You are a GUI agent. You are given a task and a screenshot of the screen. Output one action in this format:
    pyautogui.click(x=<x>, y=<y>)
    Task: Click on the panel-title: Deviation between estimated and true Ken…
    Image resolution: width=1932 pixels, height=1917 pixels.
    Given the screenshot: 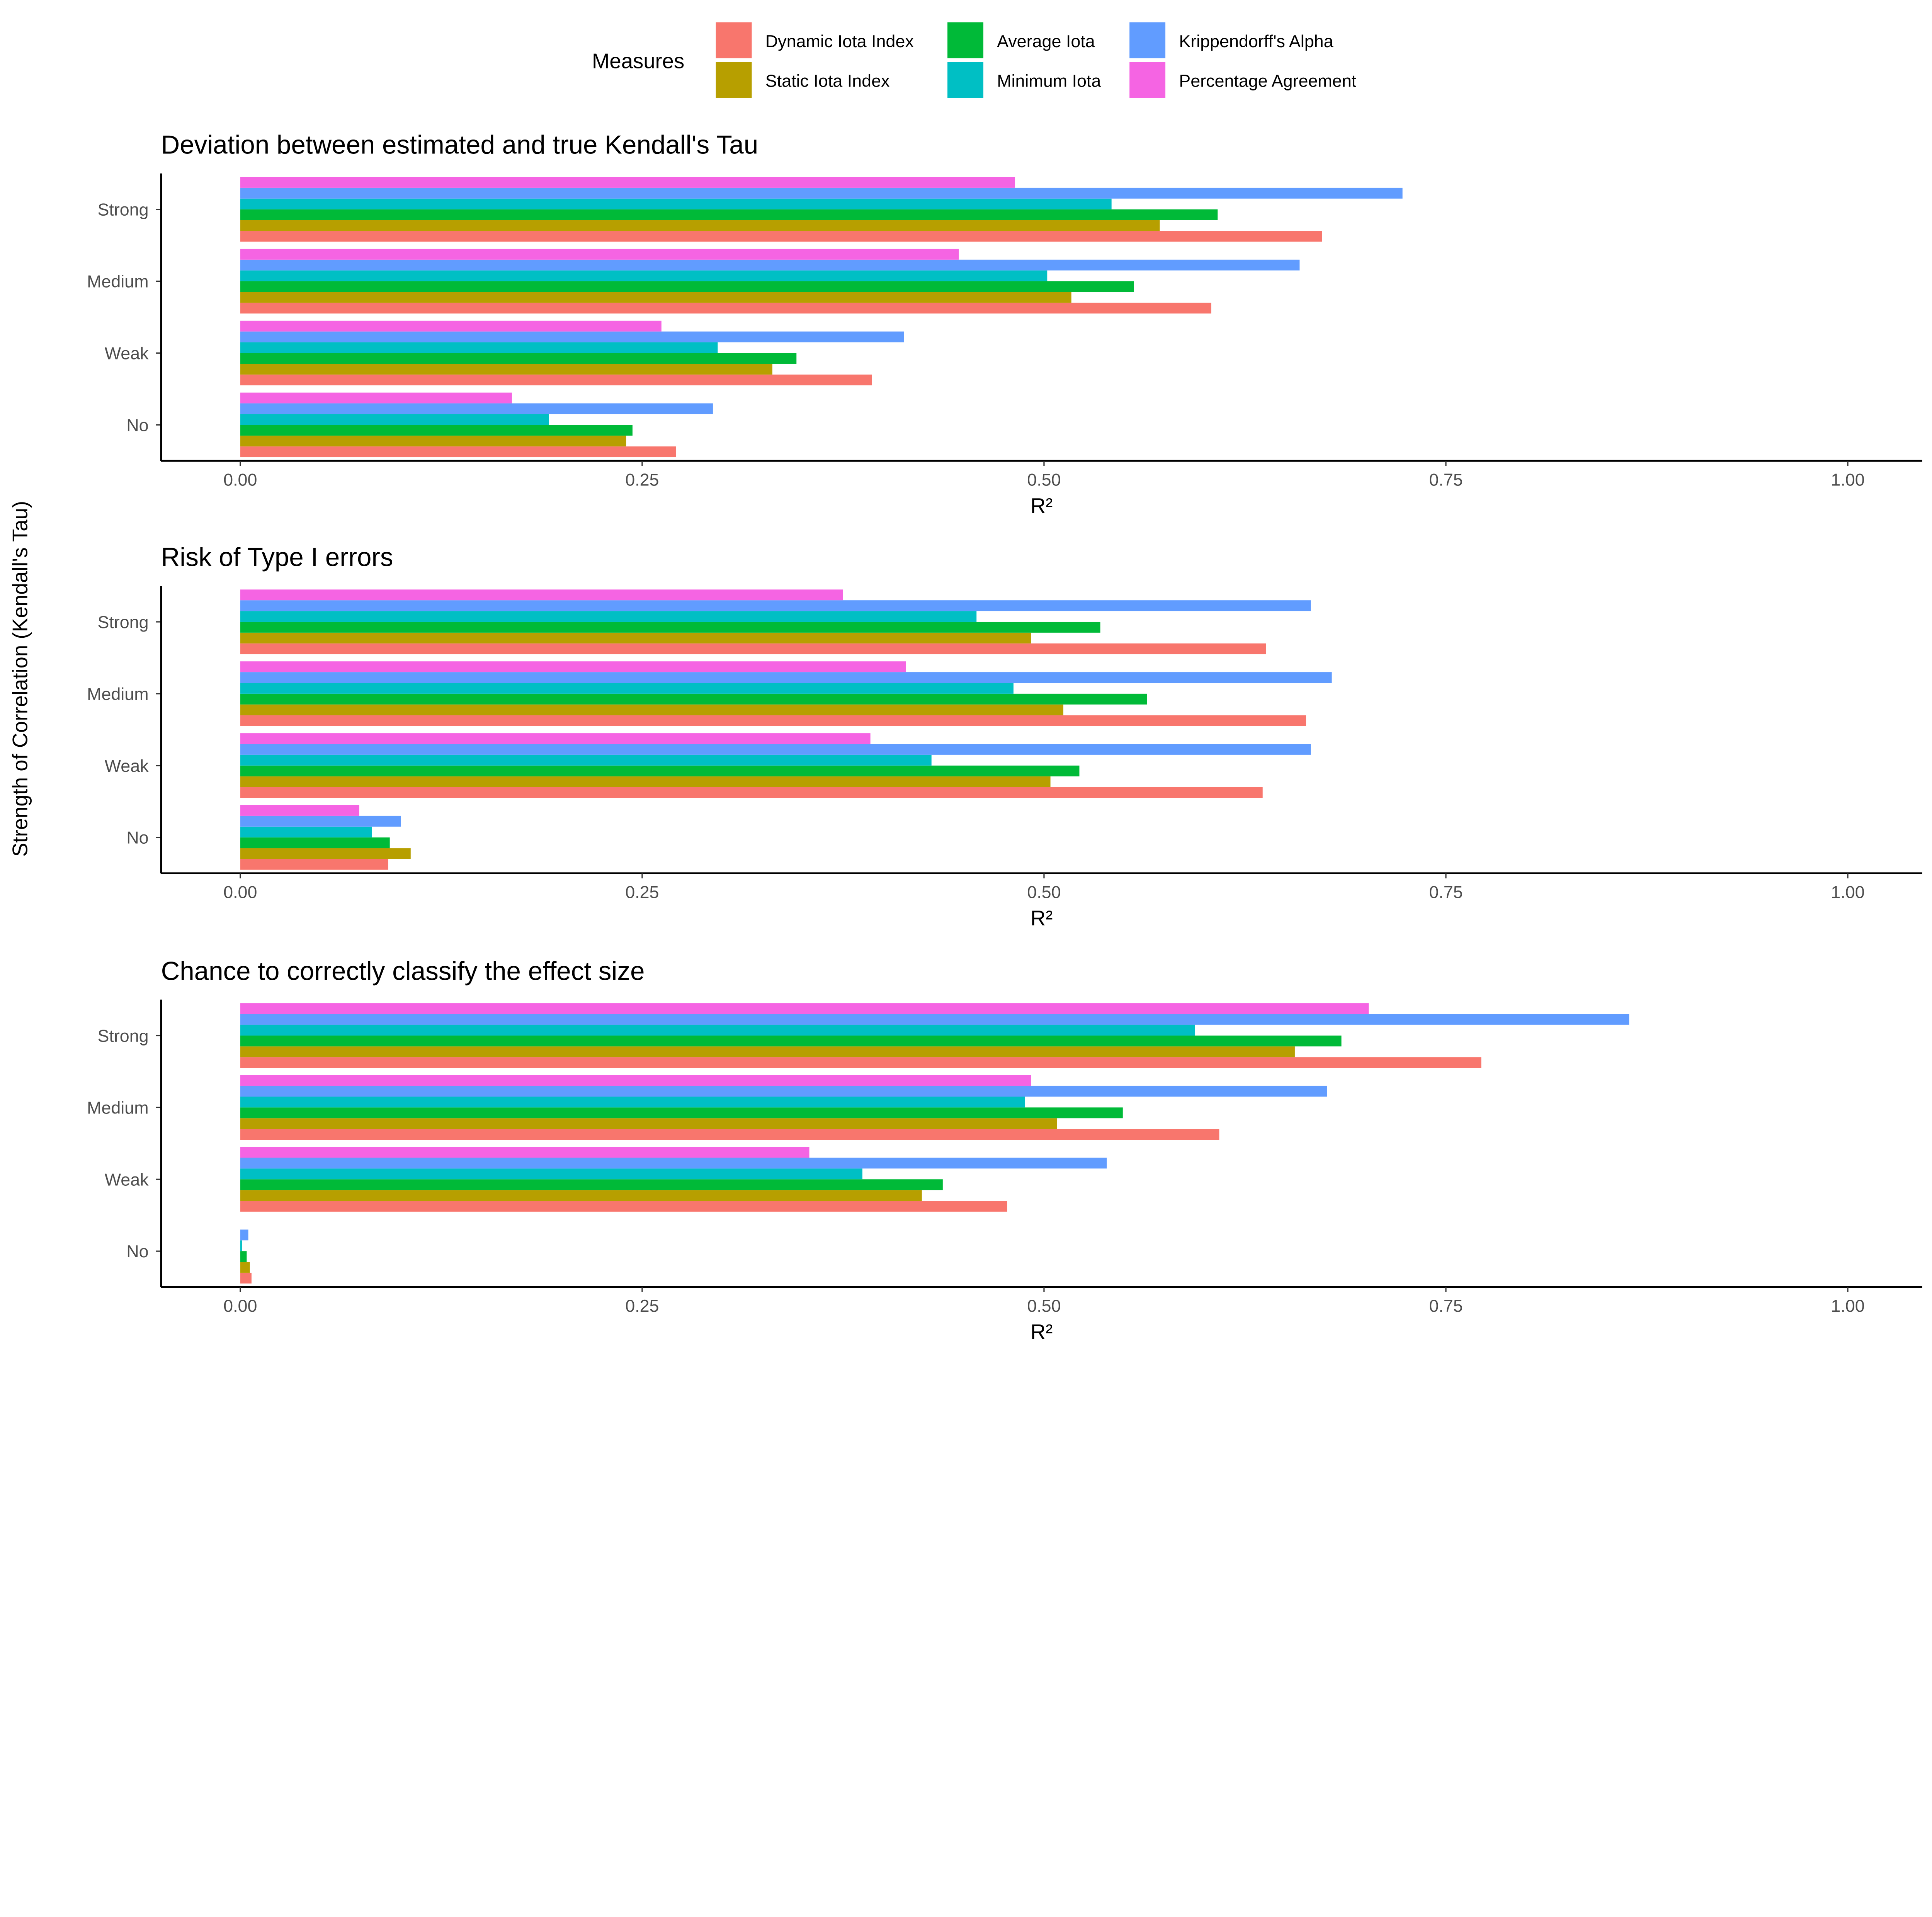 What is the action you would take?
    pyautogui.click(x=460, y=144)
    